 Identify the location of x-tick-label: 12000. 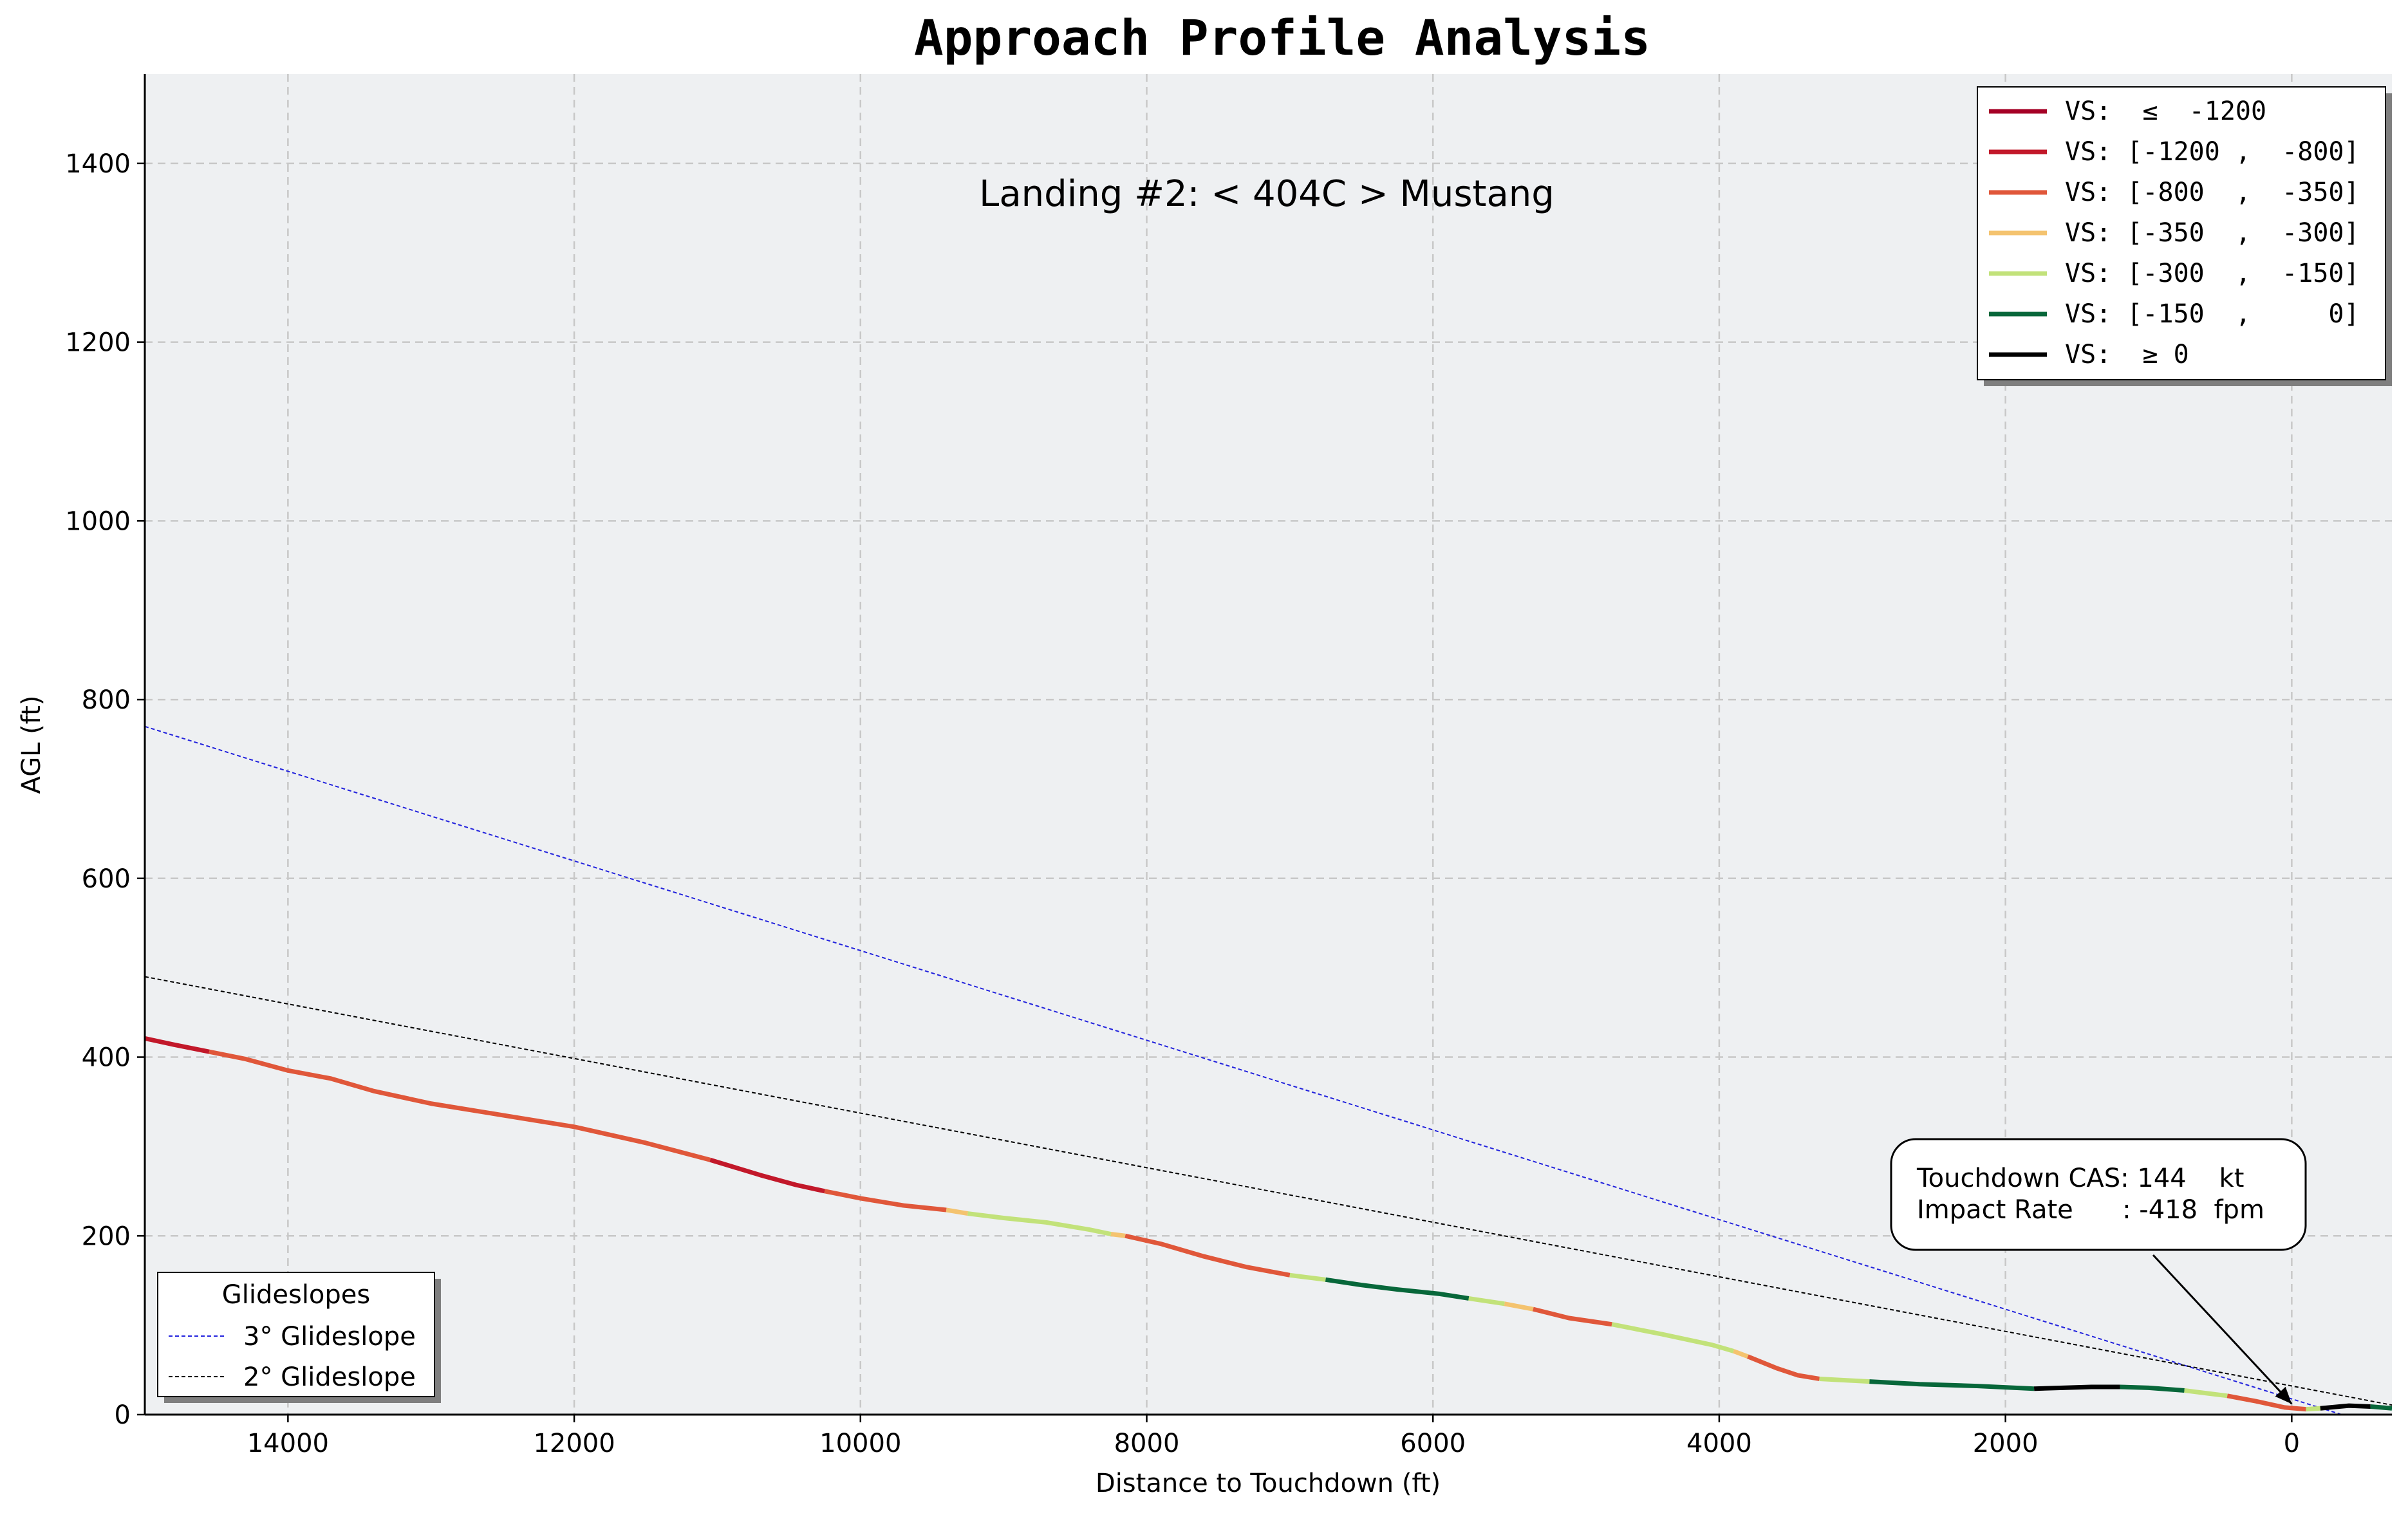
(574, 1444).